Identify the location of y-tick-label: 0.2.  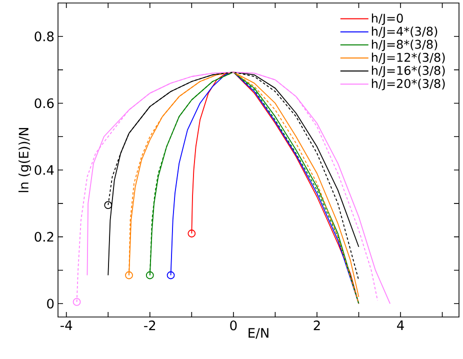
(44, 237).